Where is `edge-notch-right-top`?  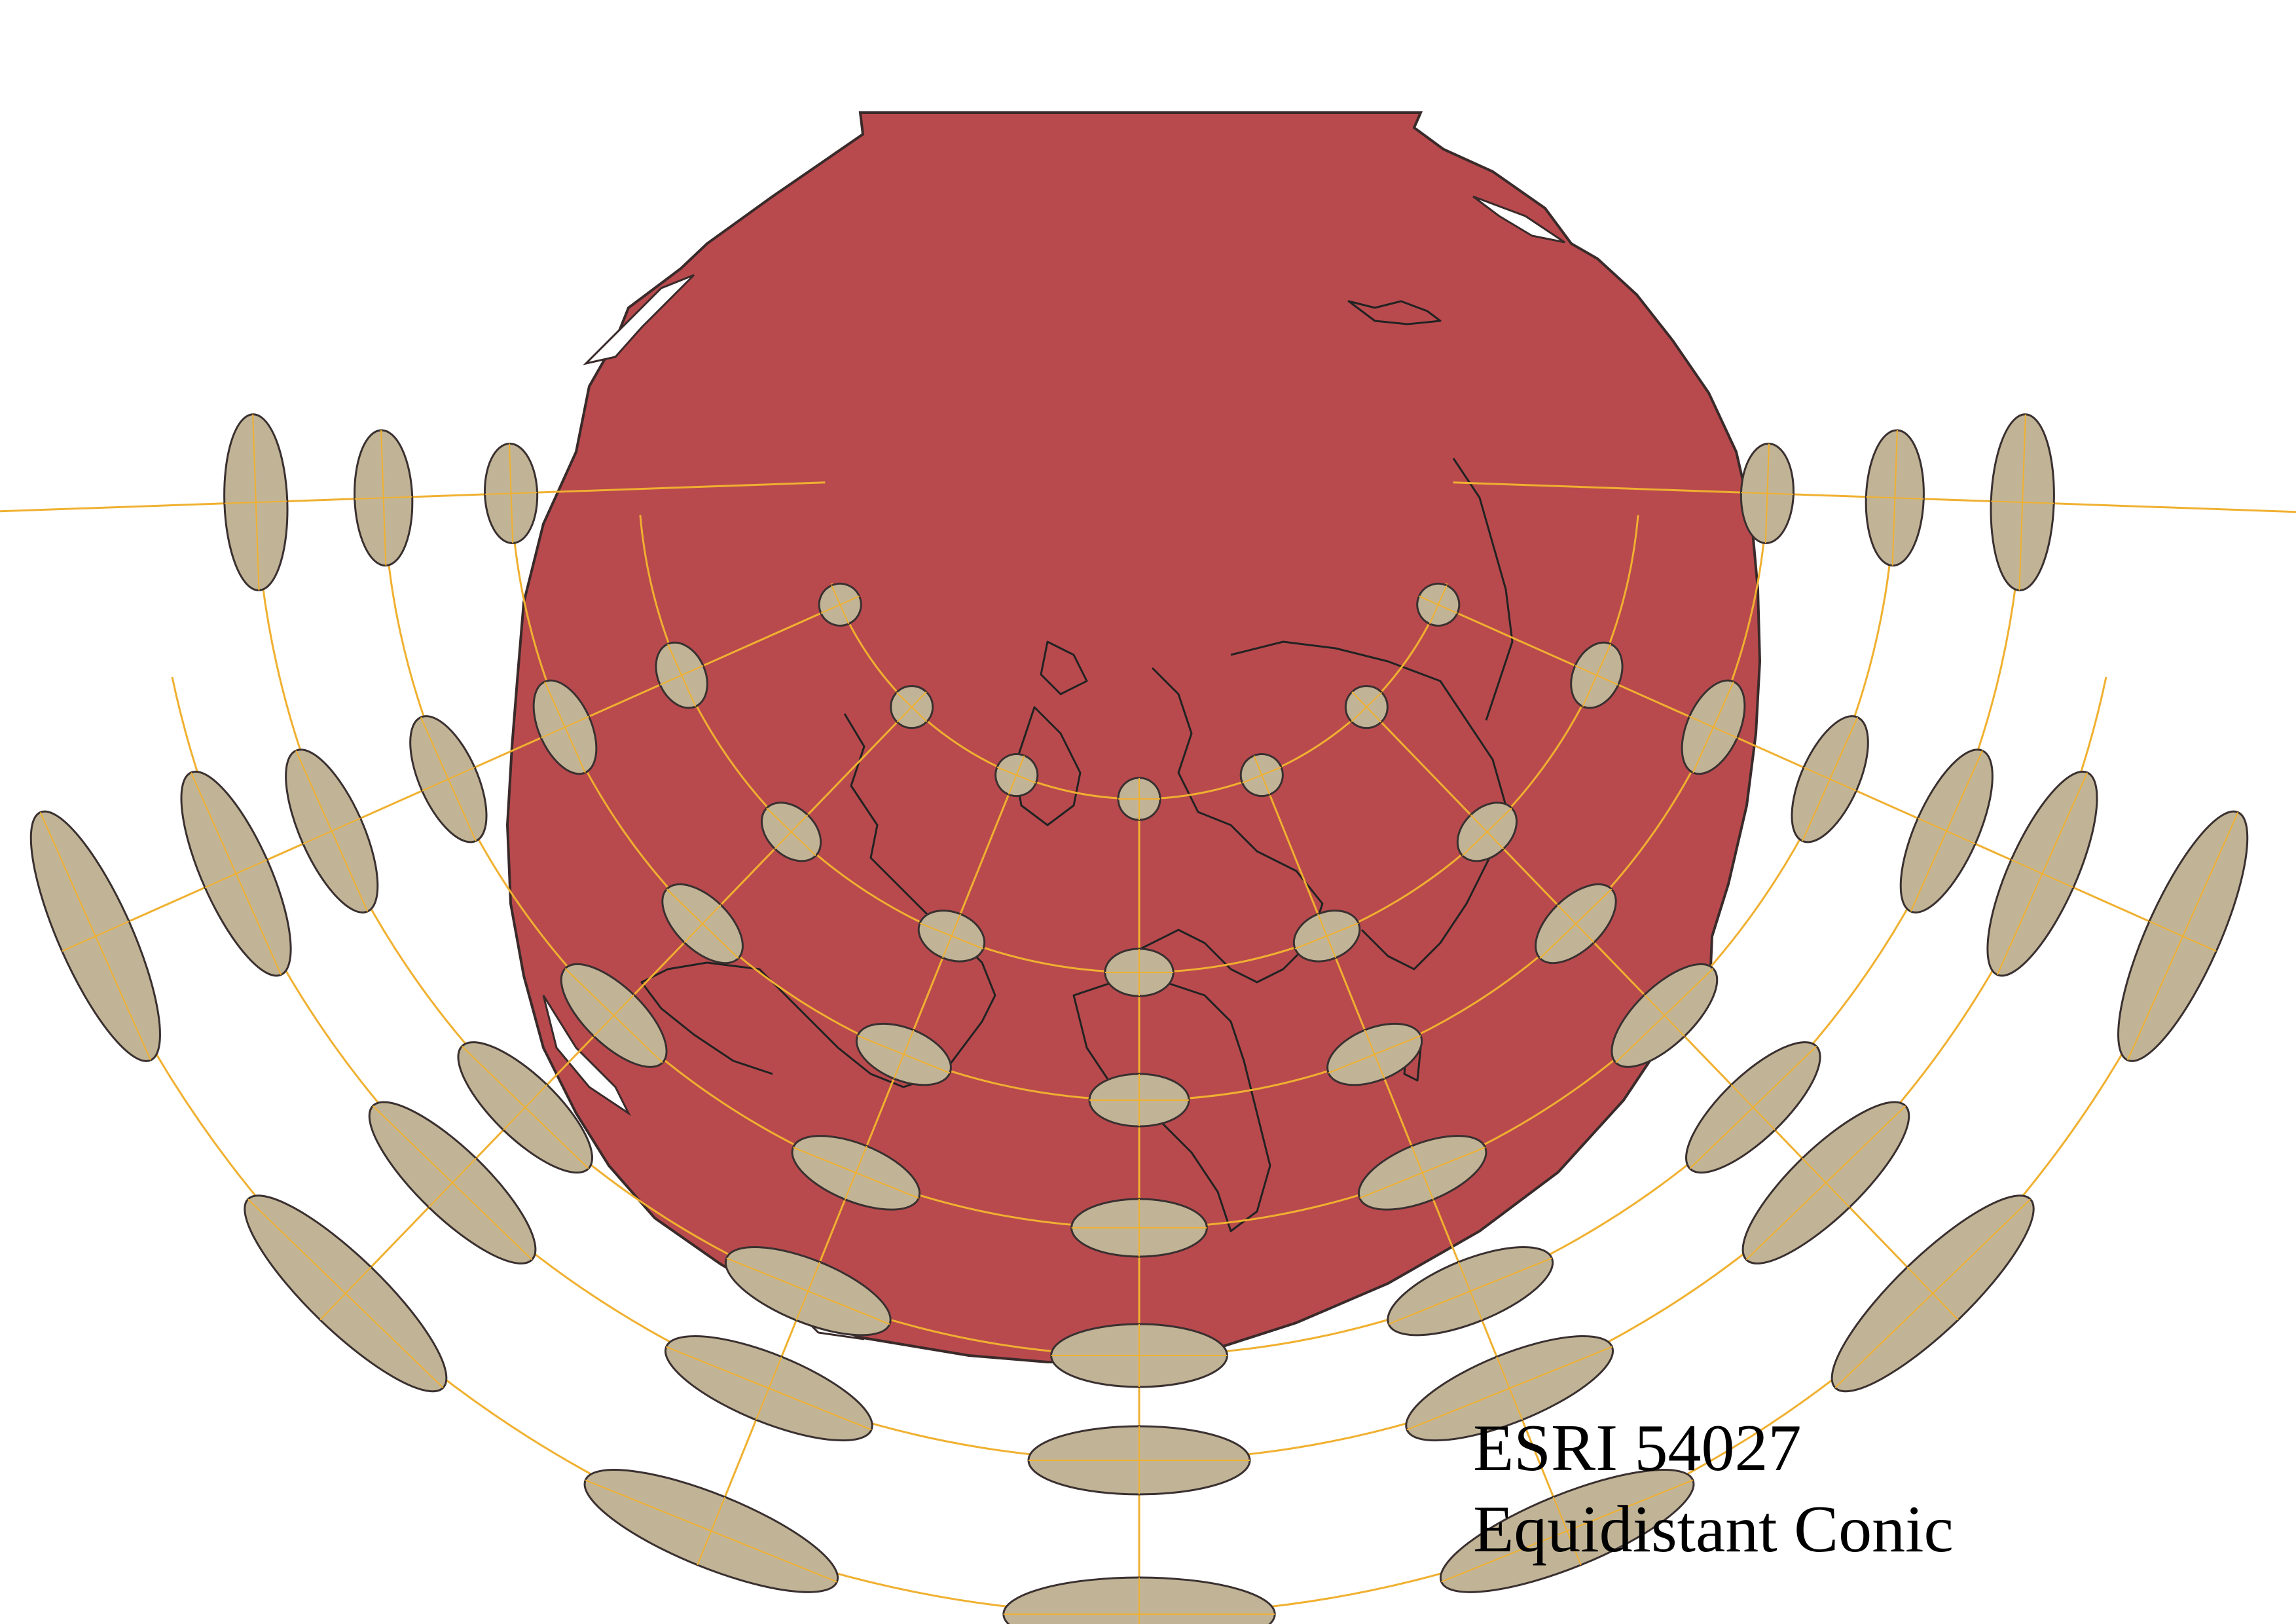 edge-notch-right-top is located at coordinates (1518, 219).